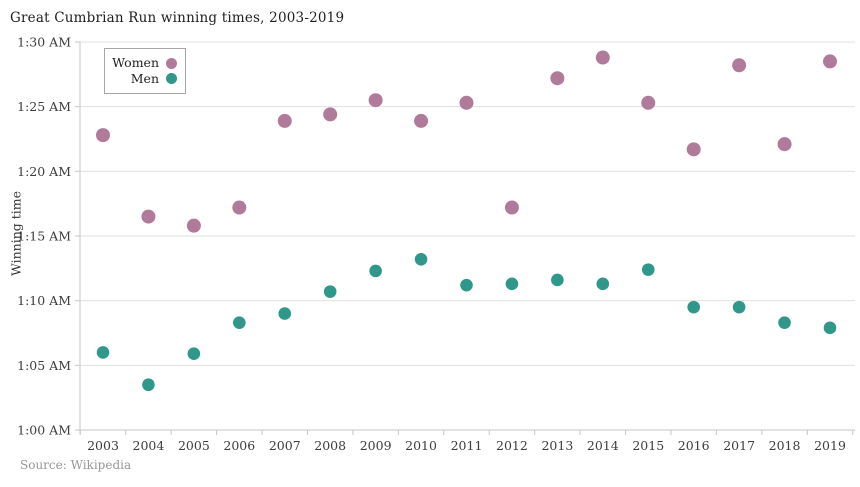  Describe the element at coordinates (830, 61) in the screenshot. I see `data-point-women-2019` at that location.